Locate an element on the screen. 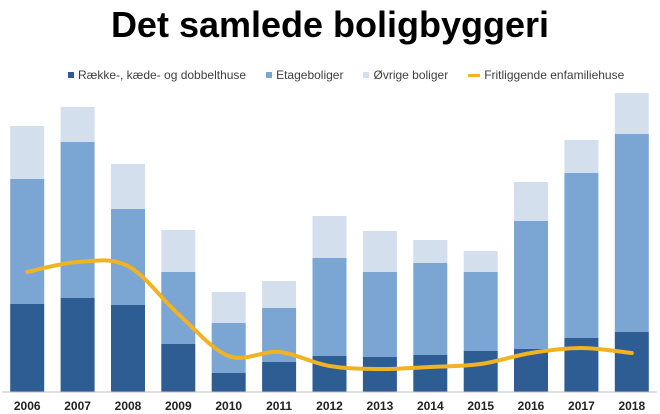 This screenshot has width=660, height=414. x-tick-label: 2006 is located at coordinates (27, 406).